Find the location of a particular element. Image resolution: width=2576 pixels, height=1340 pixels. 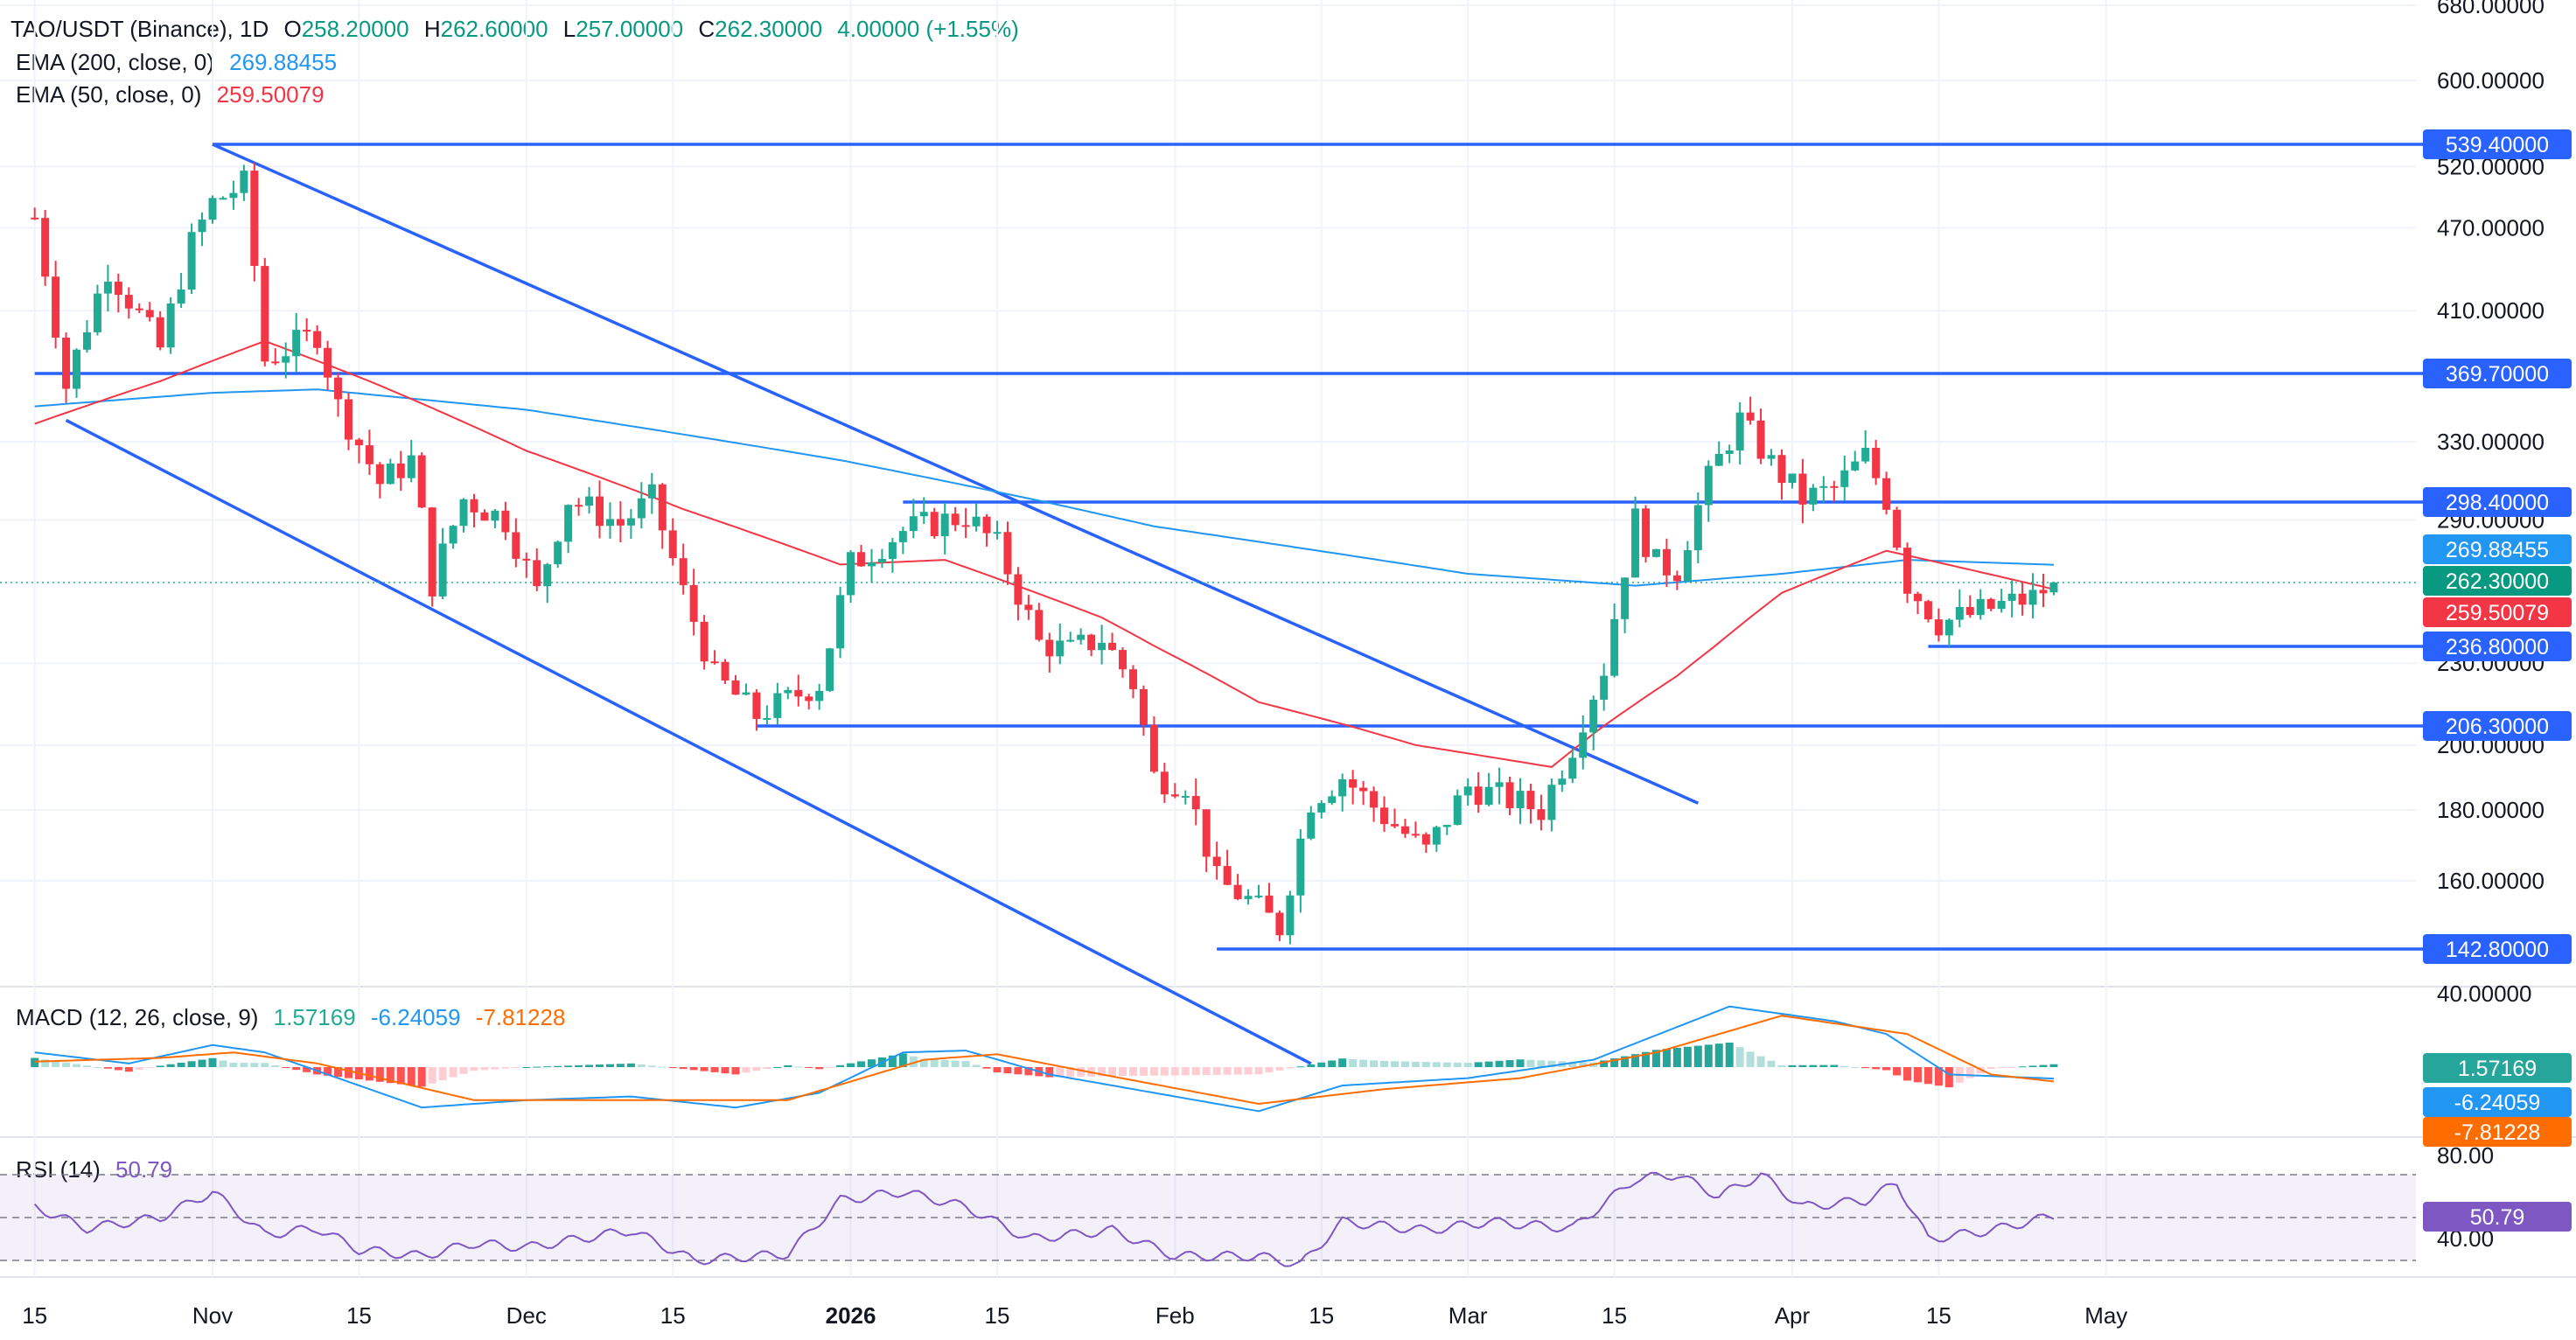

ema50-value: 259.50079 is located at coordinates (270, 94).